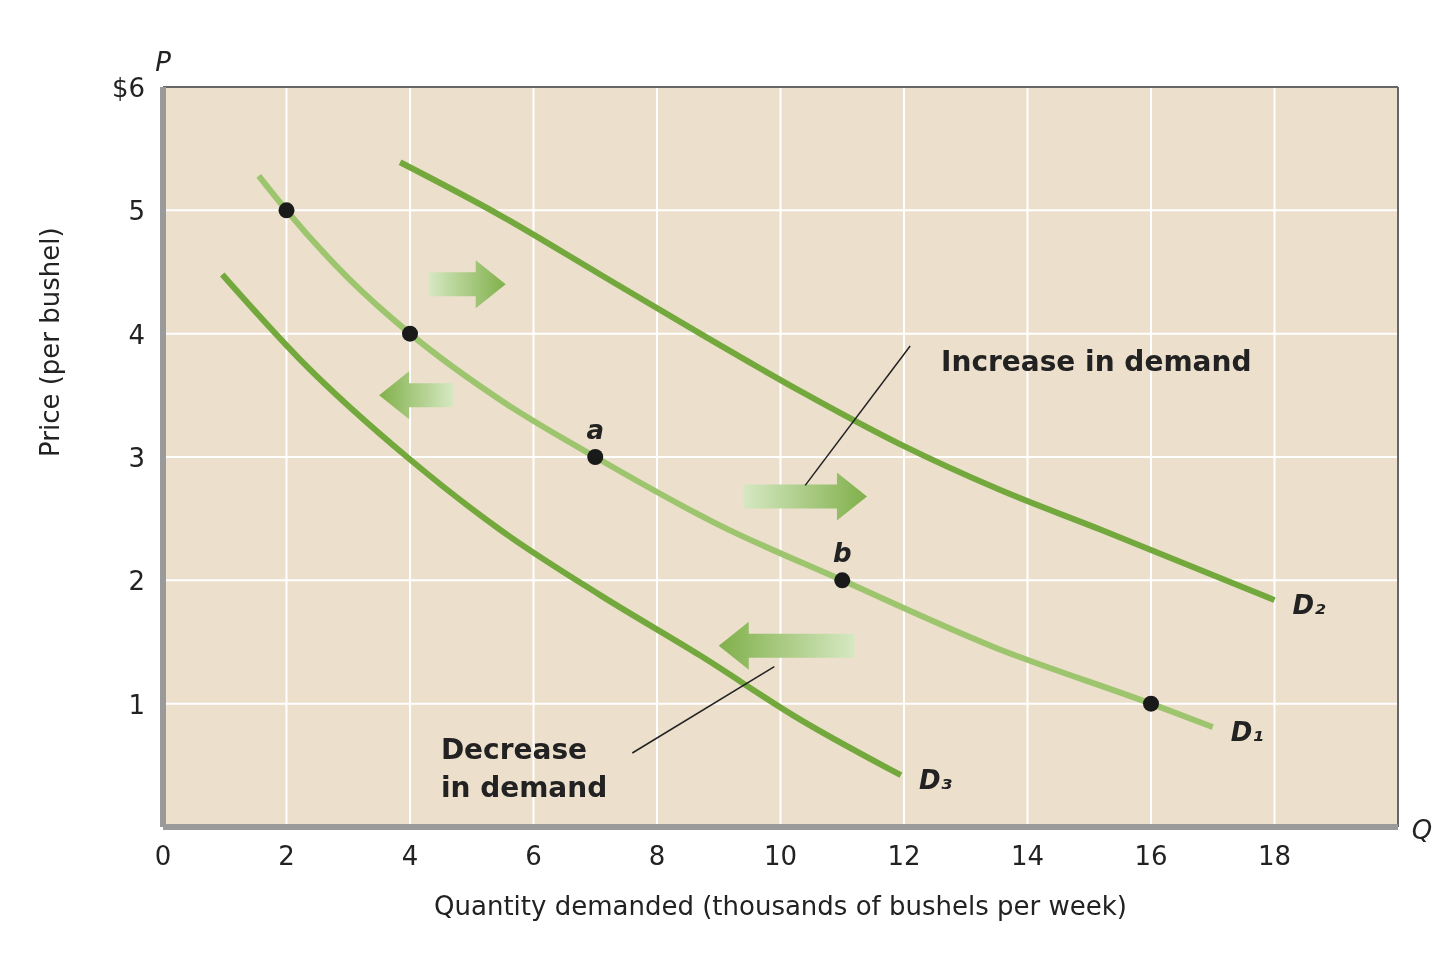 The image size is (1444, 956). I want to click on text: P, so click(163, 62).